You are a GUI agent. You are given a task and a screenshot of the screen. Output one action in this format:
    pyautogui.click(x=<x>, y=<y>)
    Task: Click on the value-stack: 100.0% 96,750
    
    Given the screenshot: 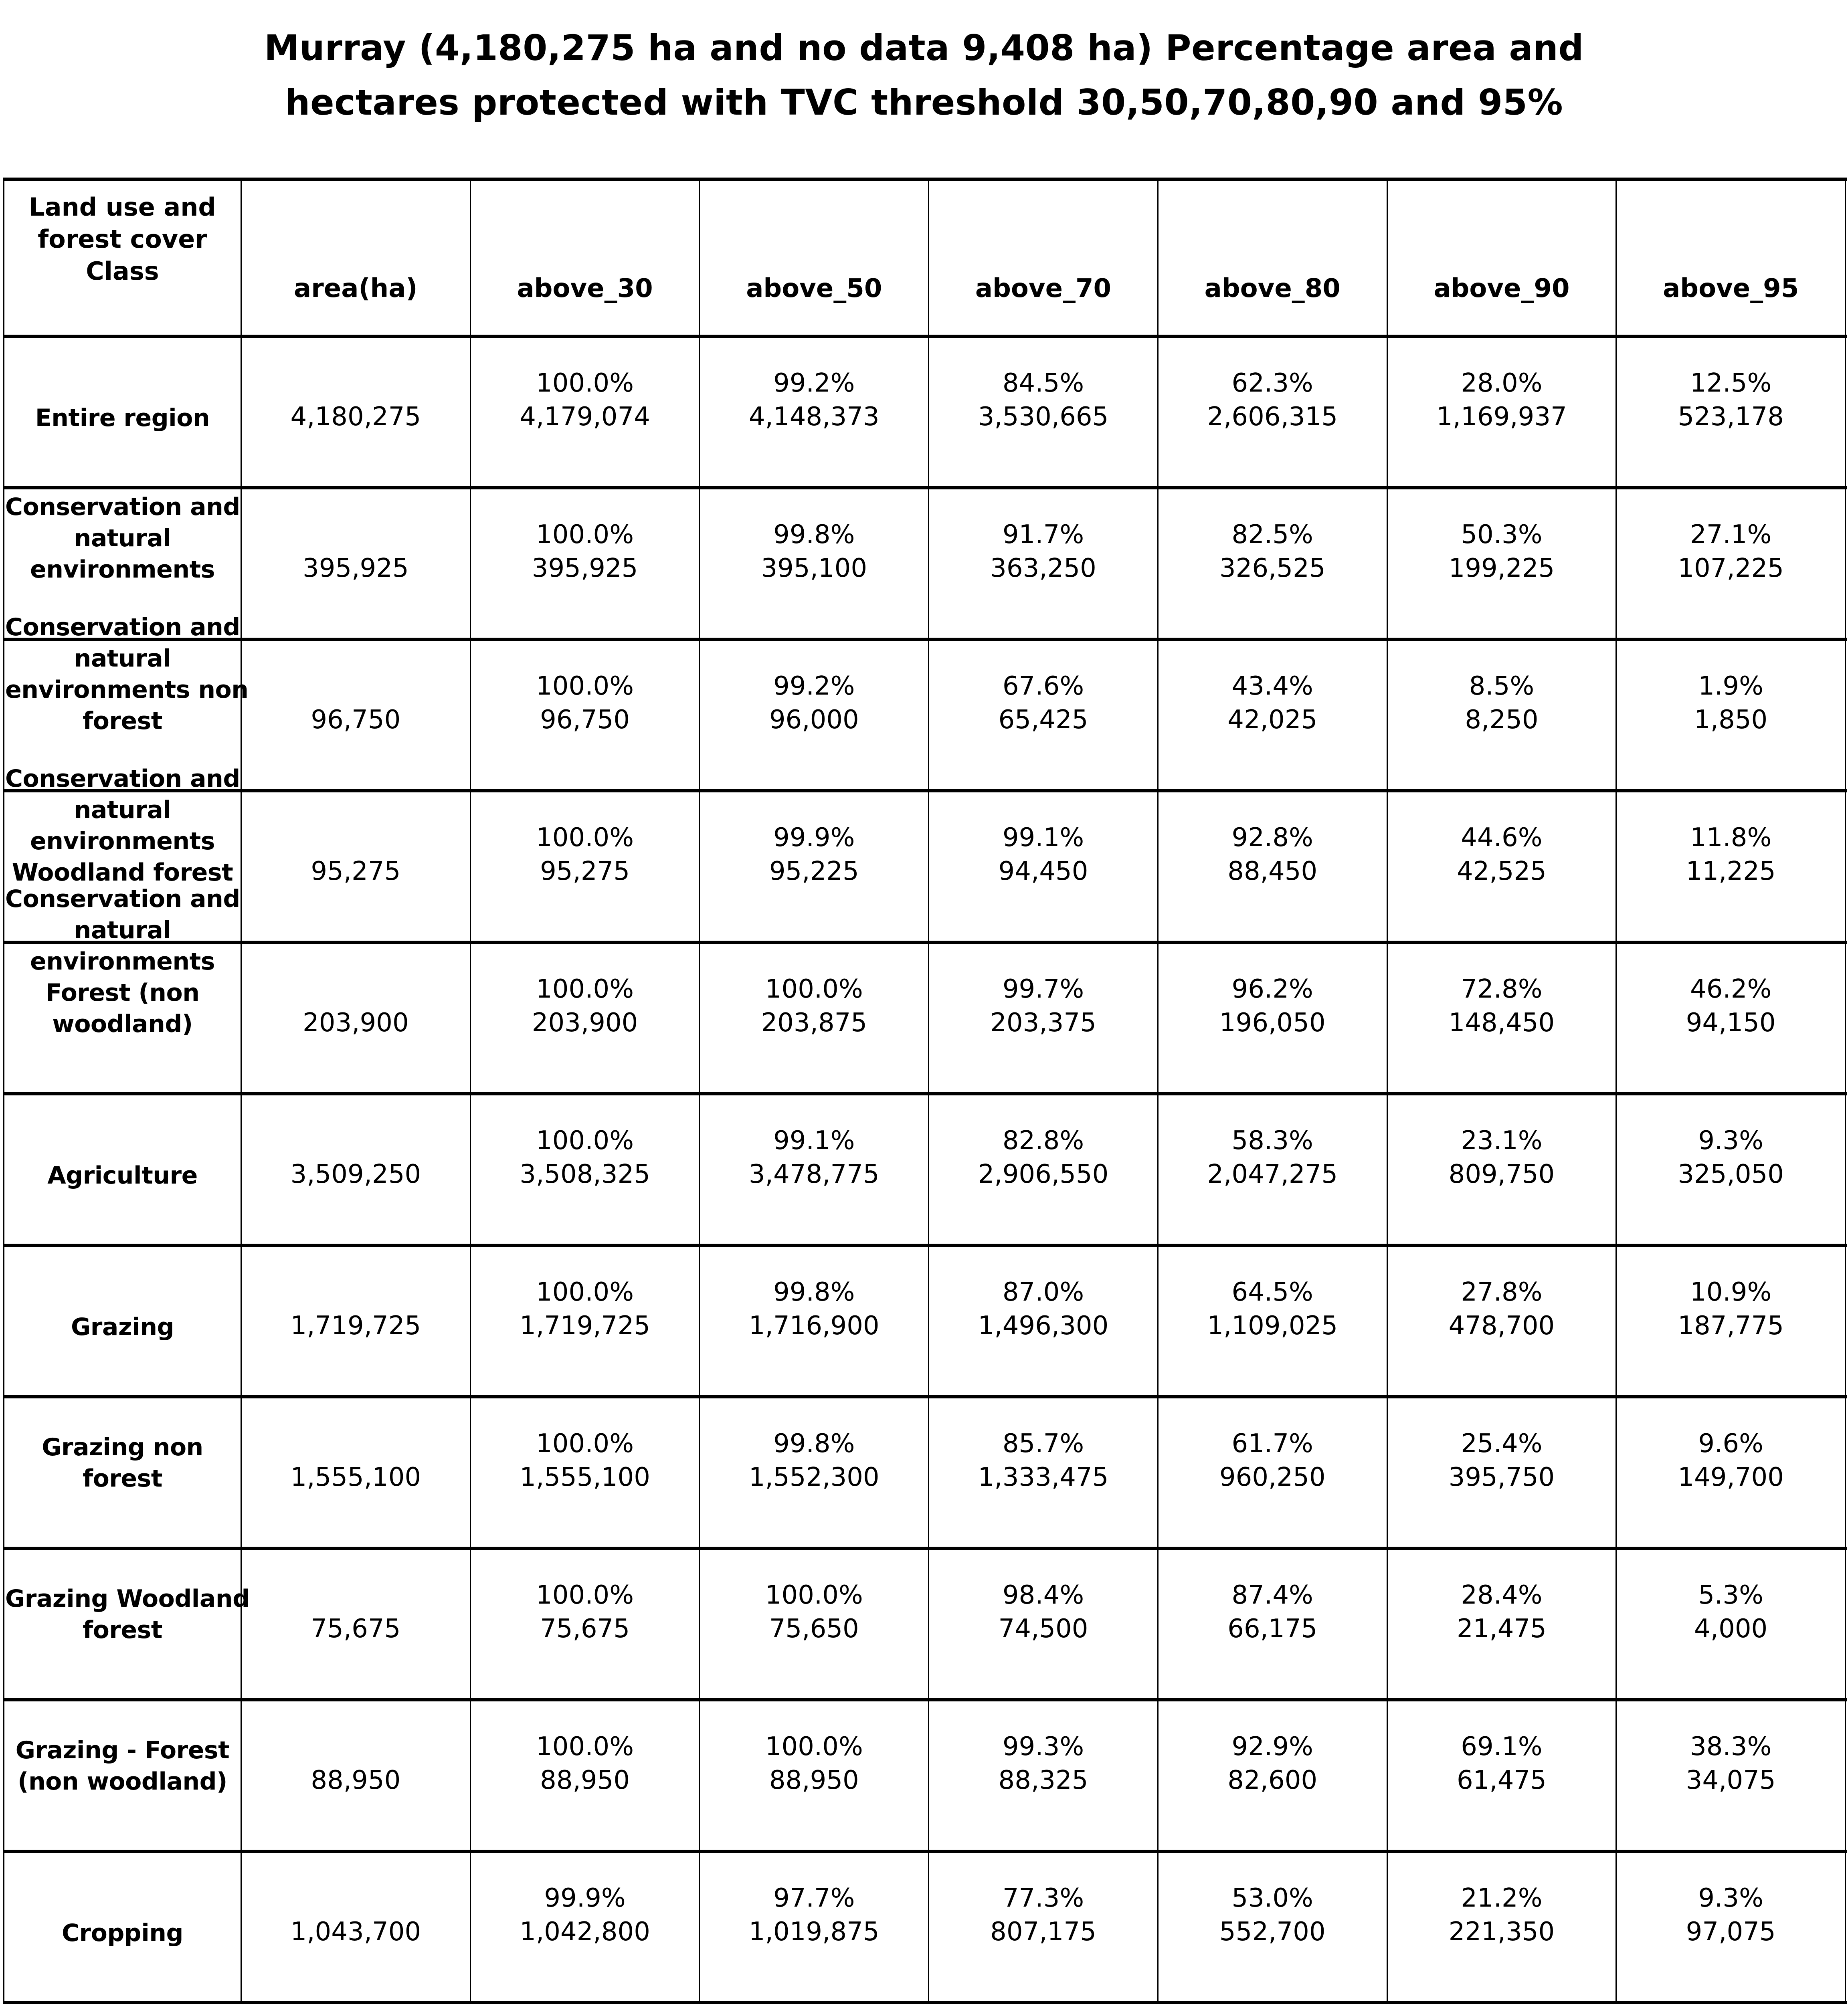 What is the action you would take?
    pyautogui.click(x=585, y=703)
    